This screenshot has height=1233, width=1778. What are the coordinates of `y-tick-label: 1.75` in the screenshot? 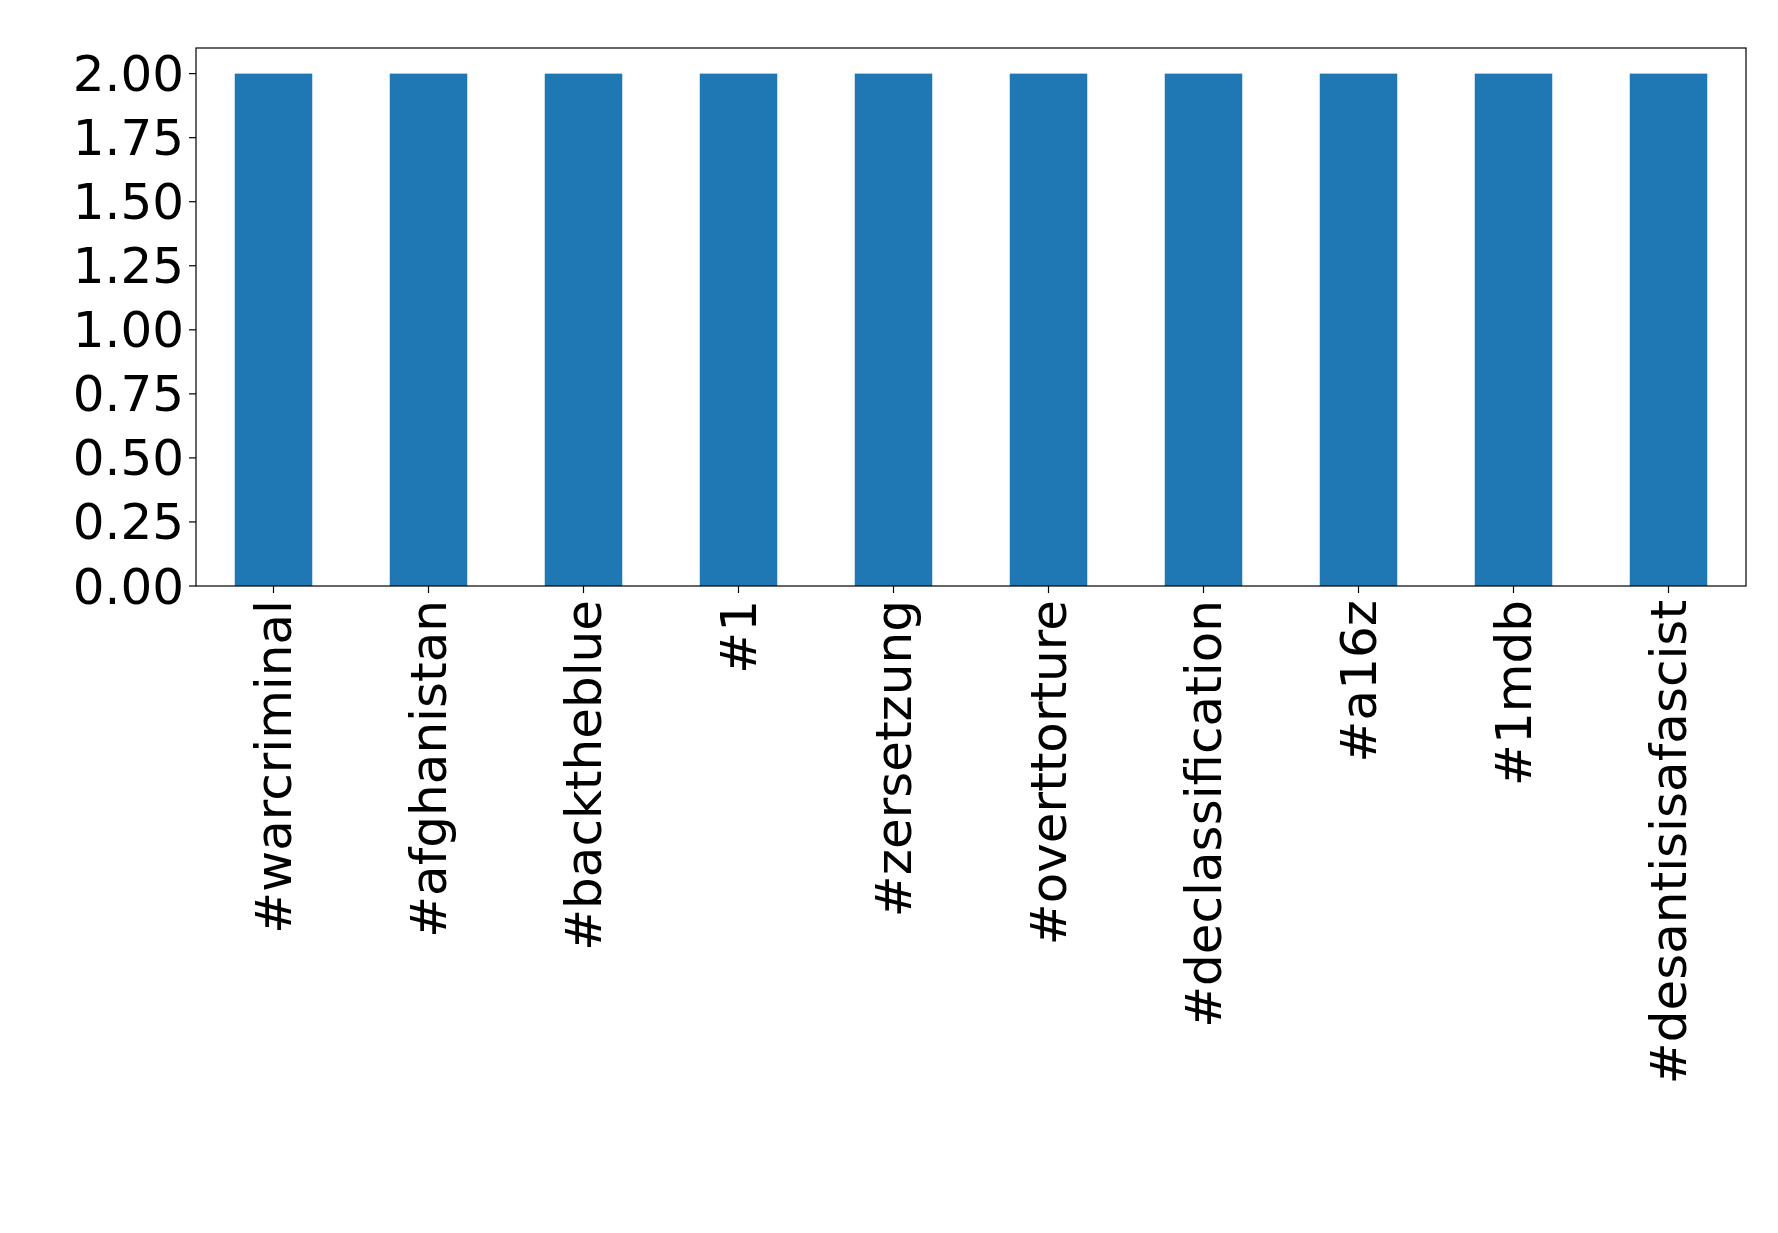 It's located at (128, 138).